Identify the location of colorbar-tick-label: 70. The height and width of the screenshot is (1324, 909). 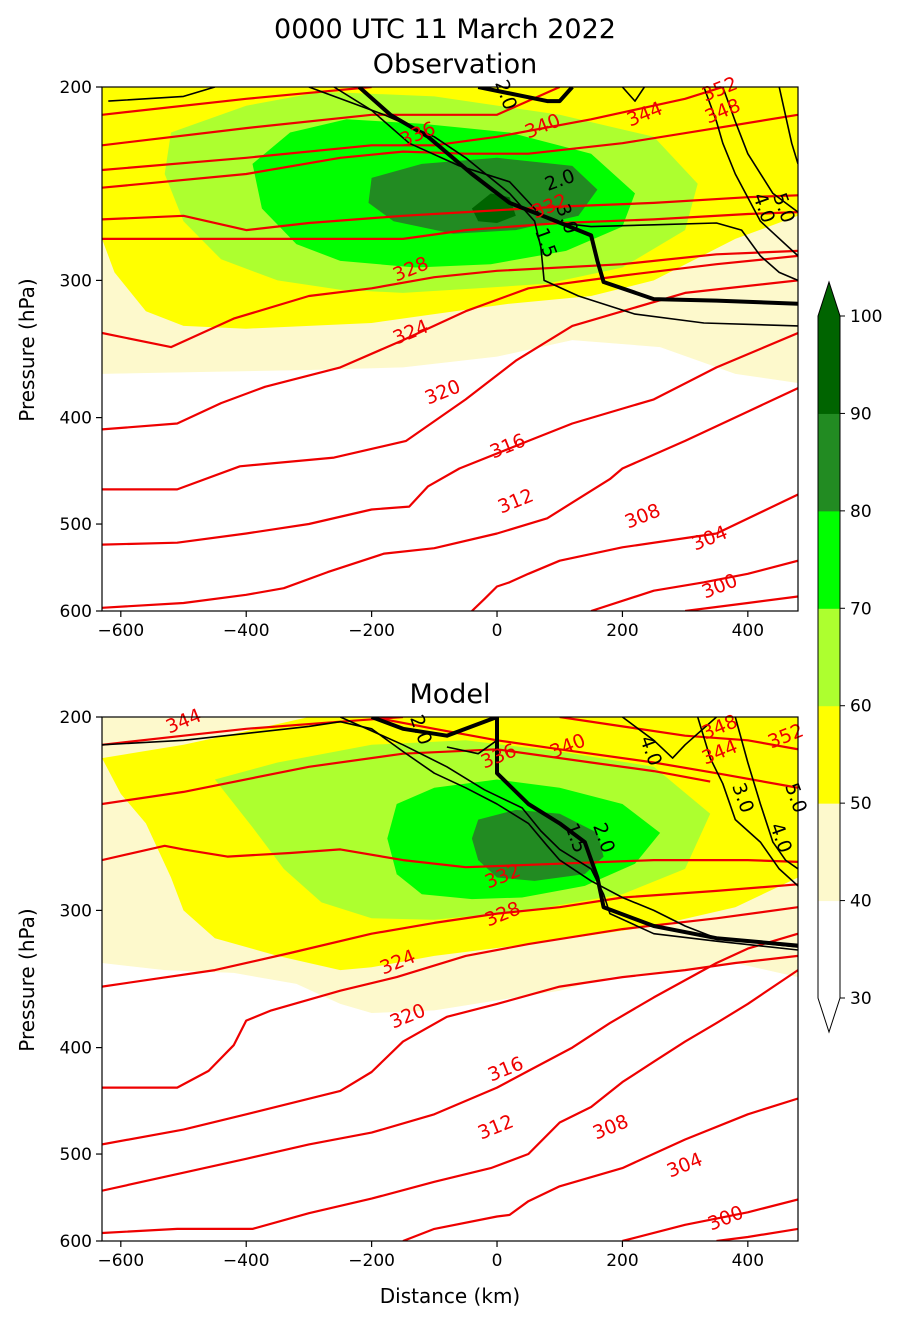
(861, 609).